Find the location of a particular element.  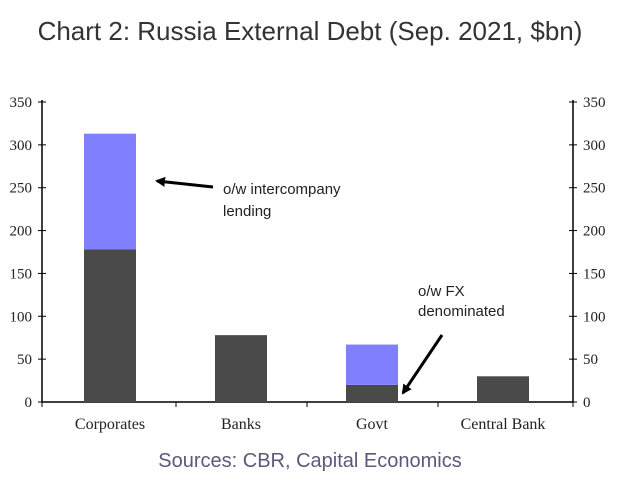

x-category-label: Govt is located at coordinates (372, 424).